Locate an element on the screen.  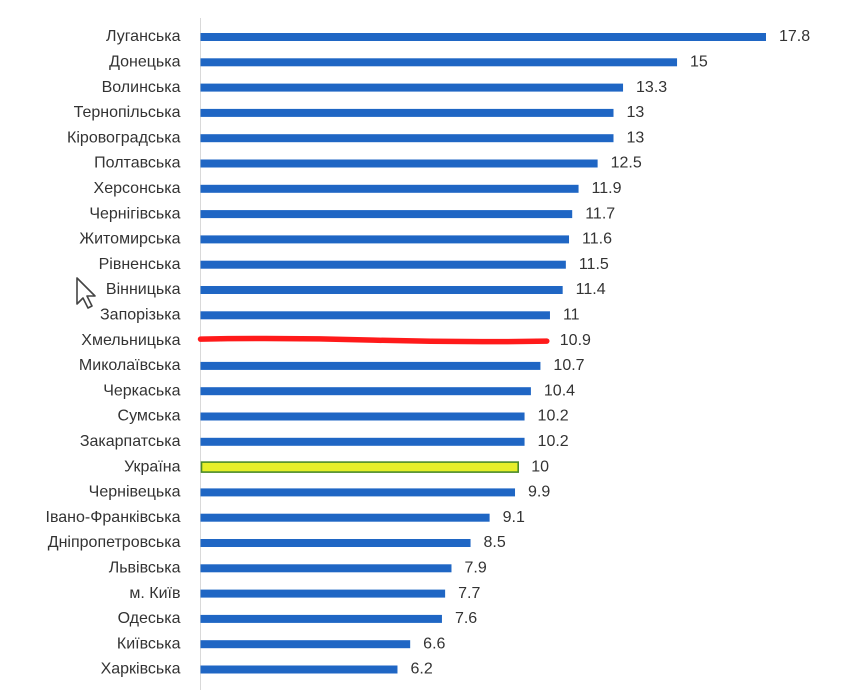
category-label: Кіровоградська is located at coordinates (124, 137).